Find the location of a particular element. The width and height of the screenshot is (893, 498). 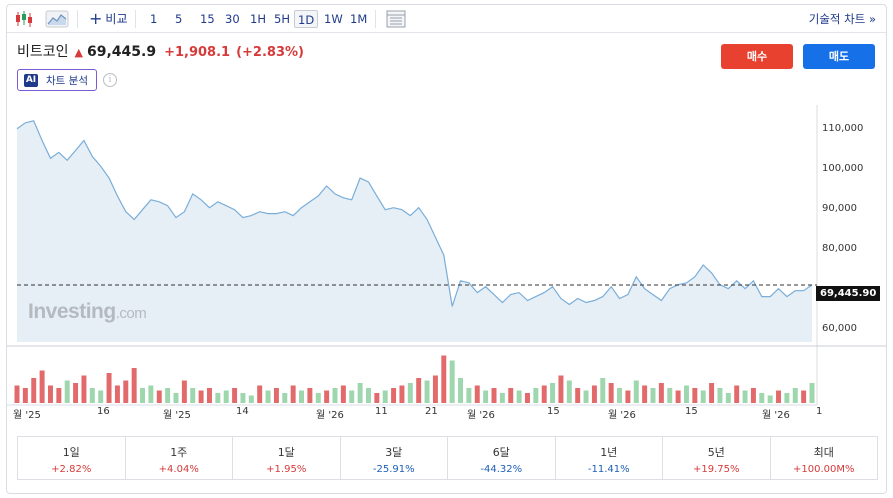

x-tick-label: 15 is located at coordinates (553, 411).